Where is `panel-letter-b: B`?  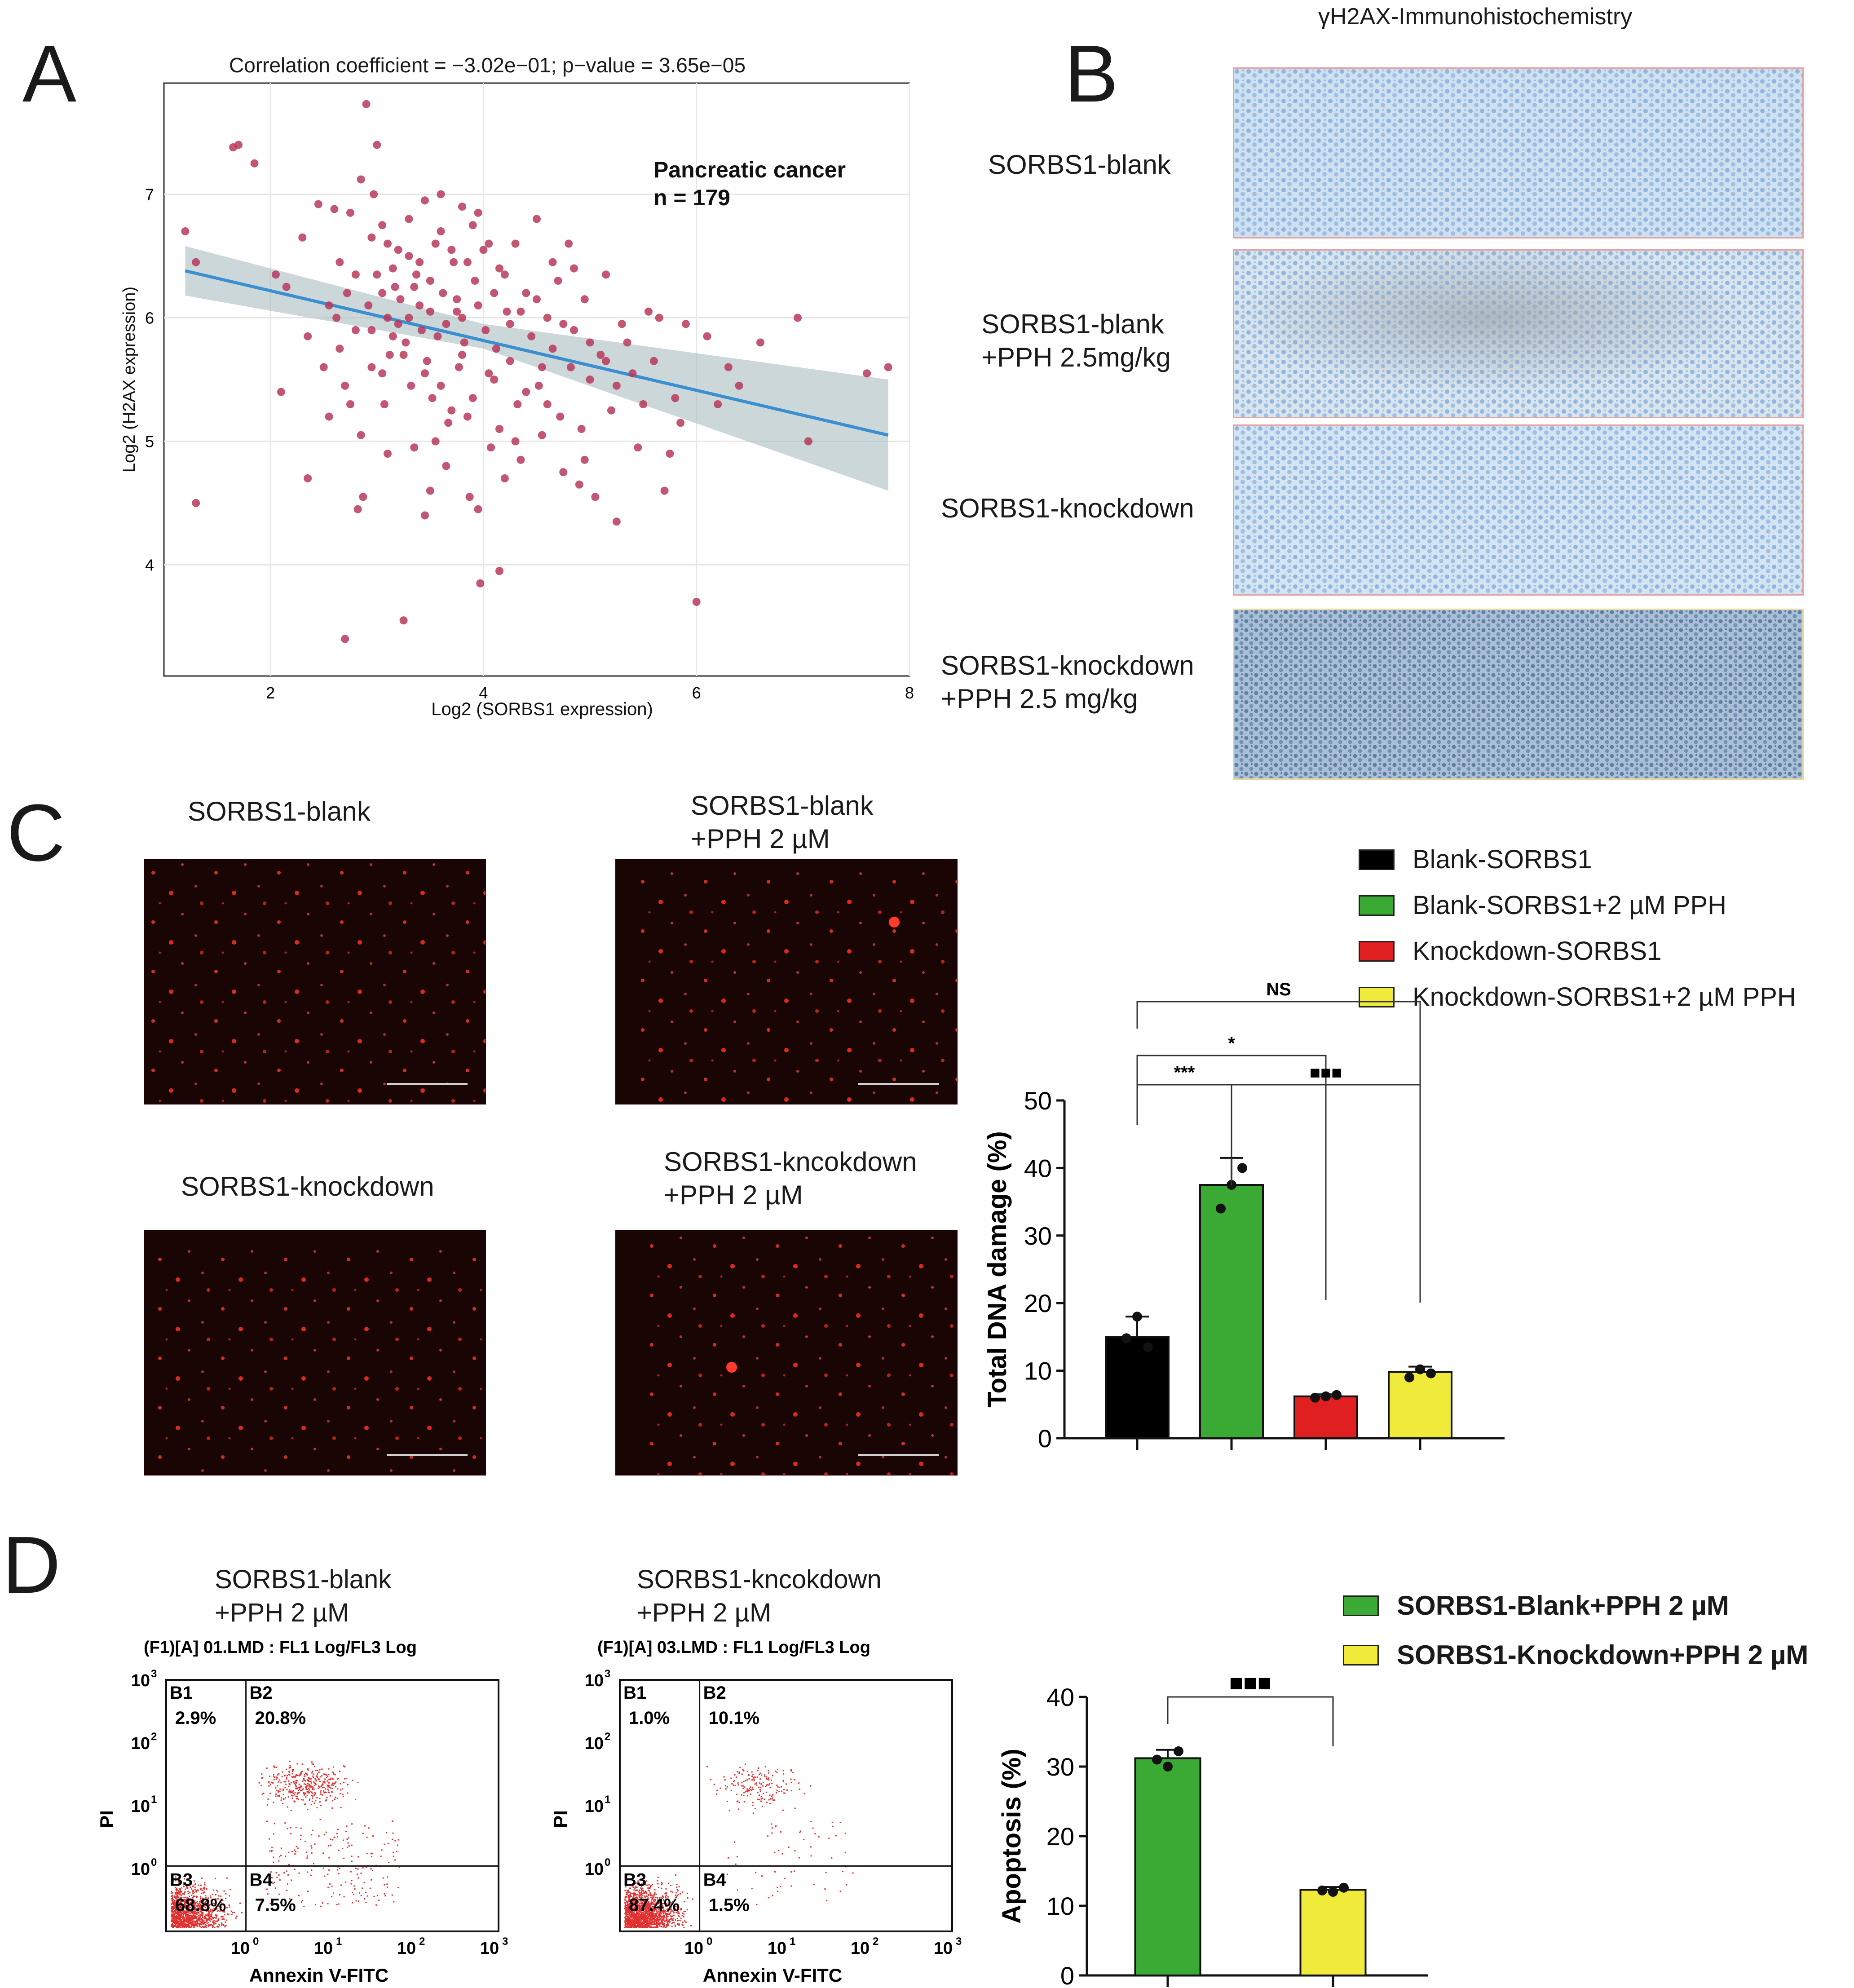
panel-letter-b: B is located at coordinates (1092, 74).